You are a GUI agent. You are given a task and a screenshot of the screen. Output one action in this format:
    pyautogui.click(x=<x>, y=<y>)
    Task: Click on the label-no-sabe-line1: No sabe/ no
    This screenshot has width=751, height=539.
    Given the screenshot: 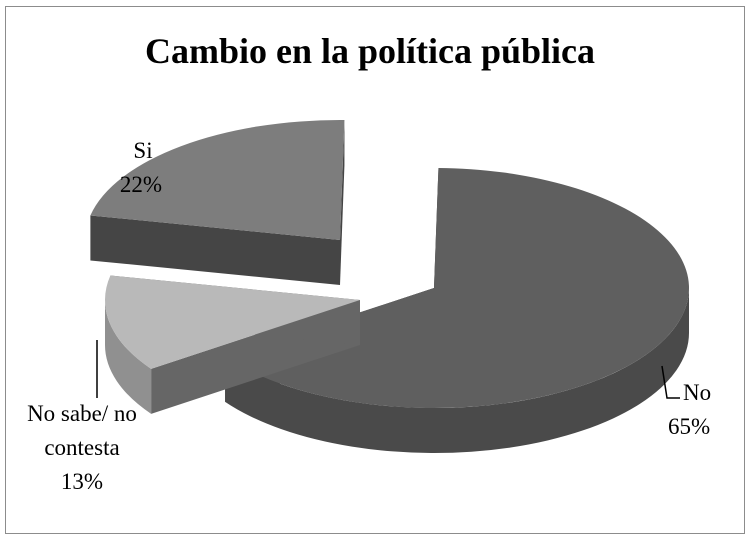 What is the action you would take?
    pyautogui.click(x=82, y=413)
    